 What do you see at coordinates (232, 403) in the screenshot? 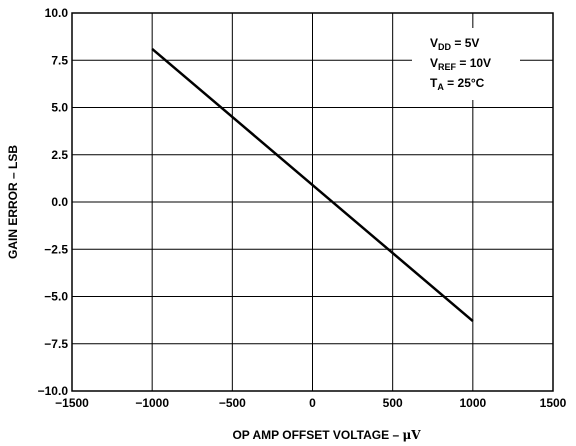
I see `x-tick-label: −500` at bounding box center [232, 403].